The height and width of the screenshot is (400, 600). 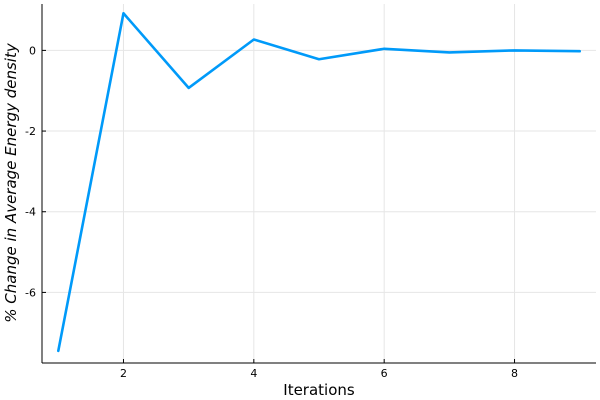 What do you see at coordinates (253, 373) in the screenshot?
I see `x-tick-label: 4` at bounding box center [253, 373].